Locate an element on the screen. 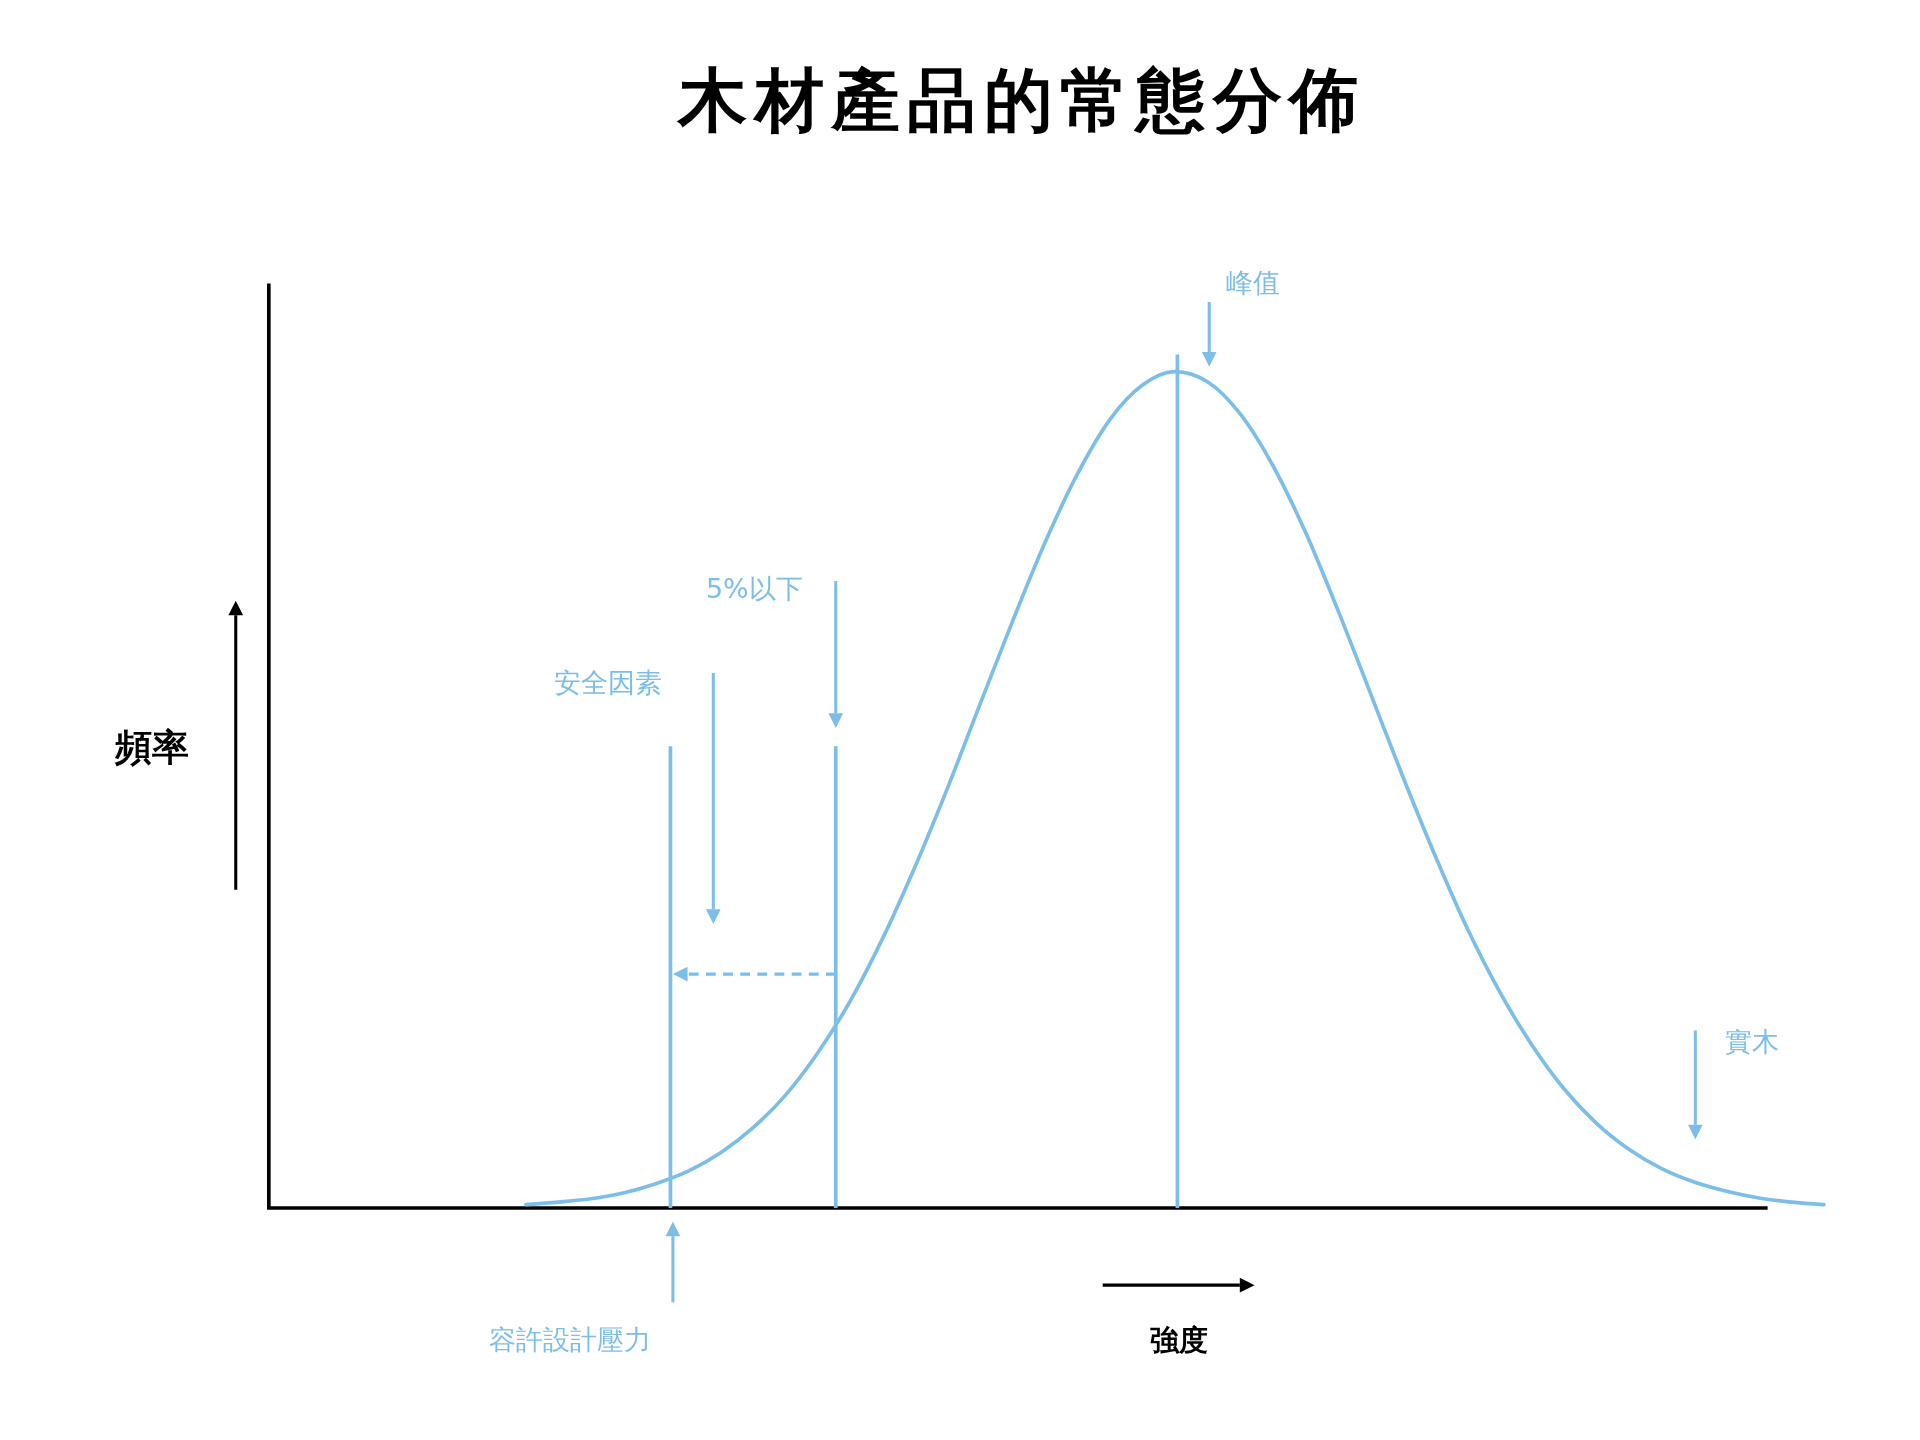  text: 容許設計壓力 is located at coordinates (570, 1339).